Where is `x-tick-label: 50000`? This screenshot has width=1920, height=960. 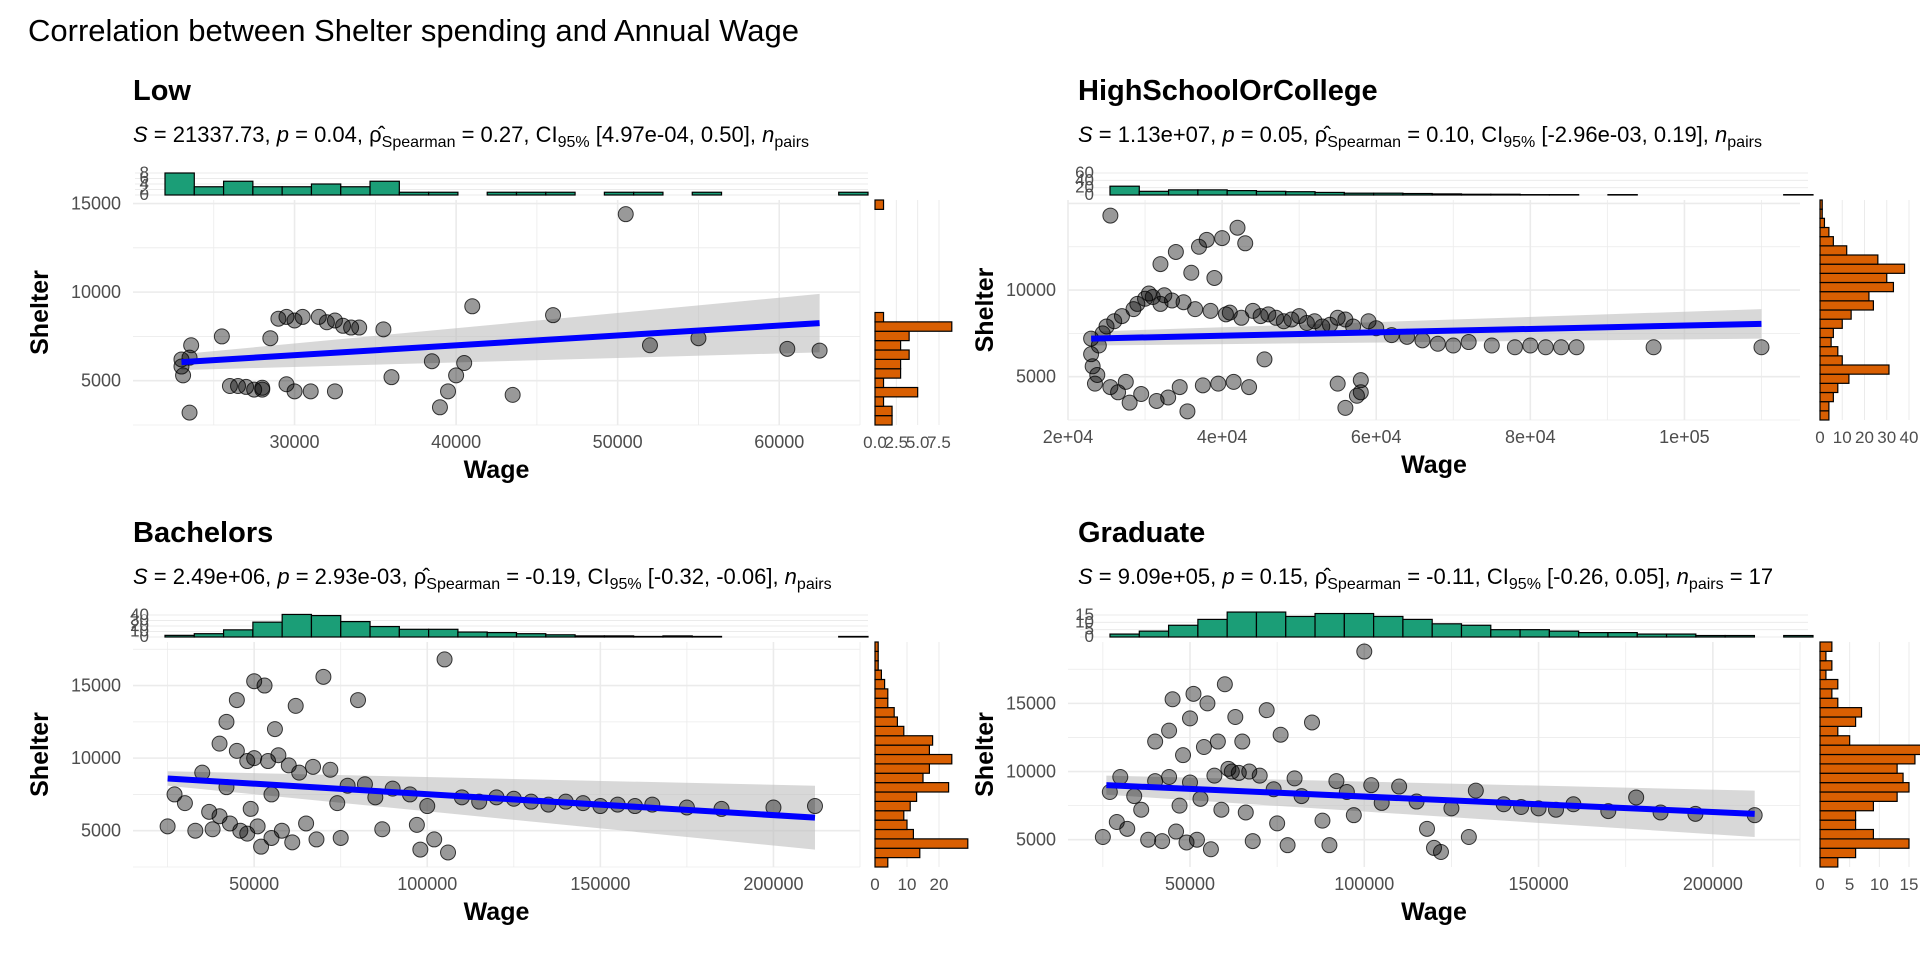
x-tick-label: 50000 is located at coordinates (254, 884).